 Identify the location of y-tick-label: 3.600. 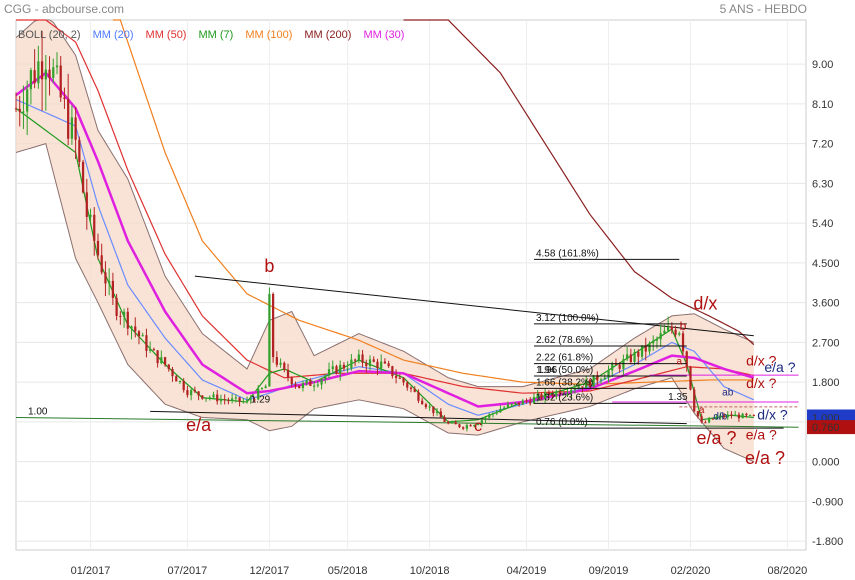
(826, 304).